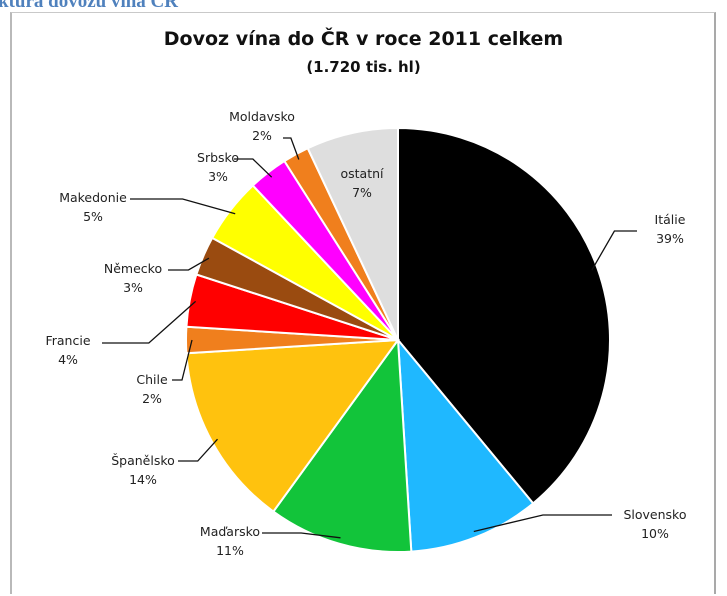  Describe the element at coordinates (363, 39) in the screenshot. I see `chart-title: Dovoz vína do ČR v roce 2011 celkem` at that location.